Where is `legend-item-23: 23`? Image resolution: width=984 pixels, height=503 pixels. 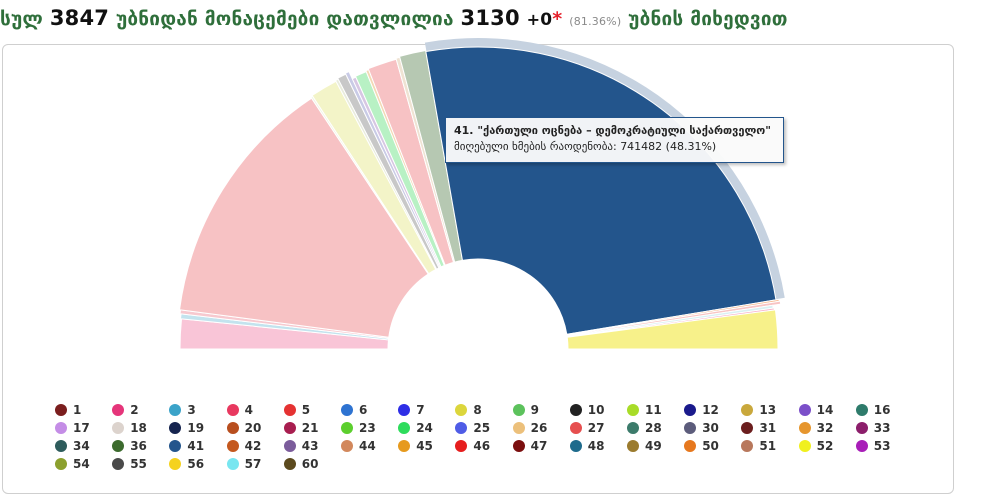
legend-item-23: 23 is located at coordinates (358, 428).